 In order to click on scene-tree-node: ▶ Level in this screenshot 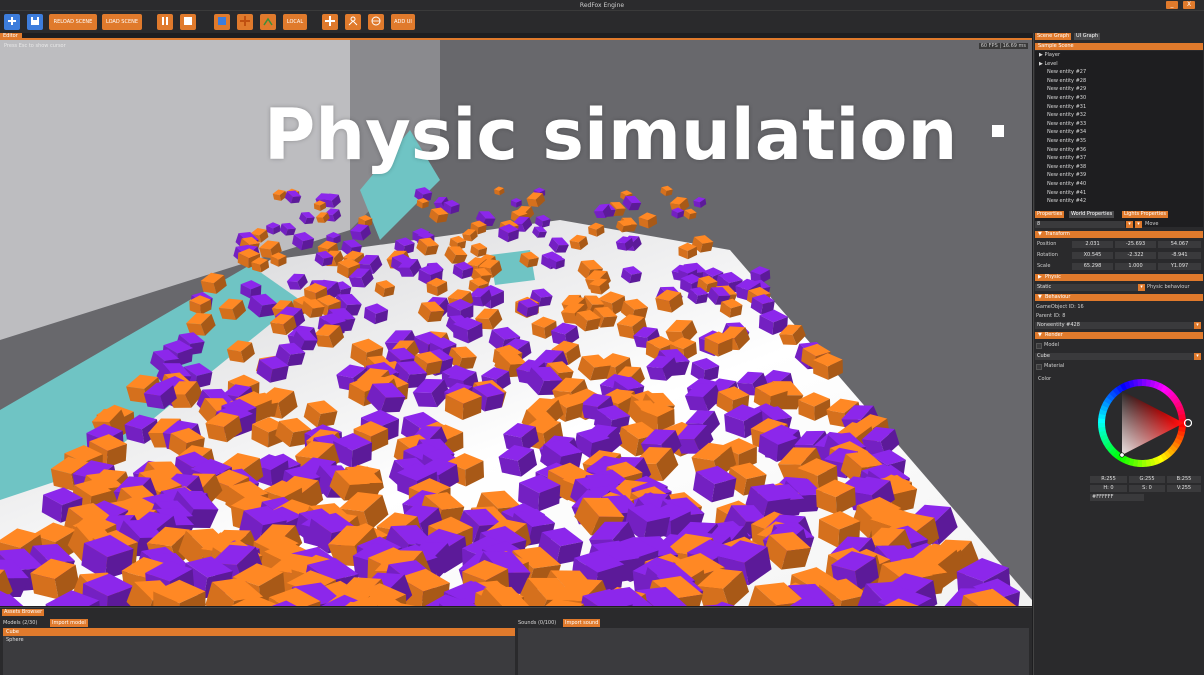, I will do `click(1119, 64)`.